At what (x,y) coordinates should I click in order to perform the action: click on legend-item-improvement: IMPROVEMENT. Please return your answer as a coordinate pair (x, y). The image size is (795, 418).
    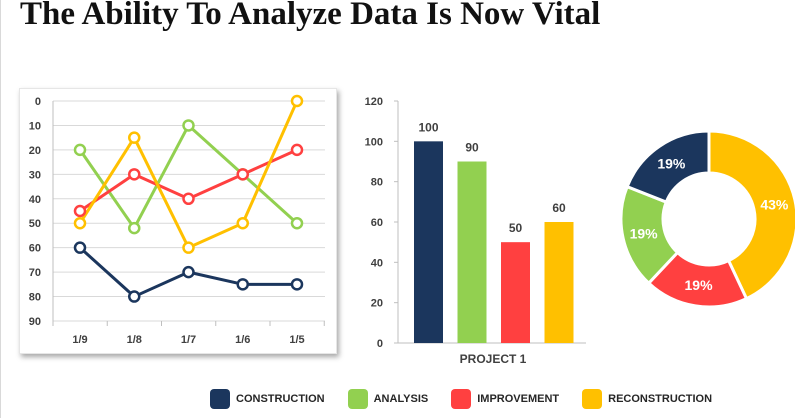
    Looking at the image, I should click on (505, 399).